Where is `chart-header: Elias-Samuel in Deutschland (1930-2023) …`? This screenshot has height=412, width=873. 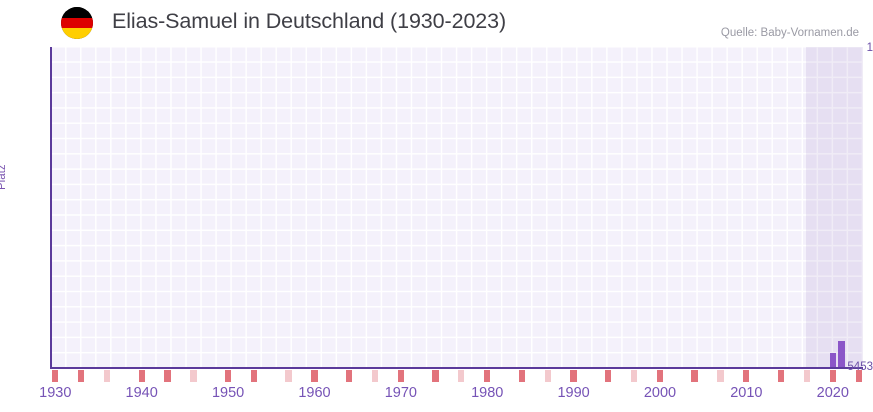
chart-header: Elias-Samuel in Deutschland (1930-2023) … is located at coordinates (436, 23).